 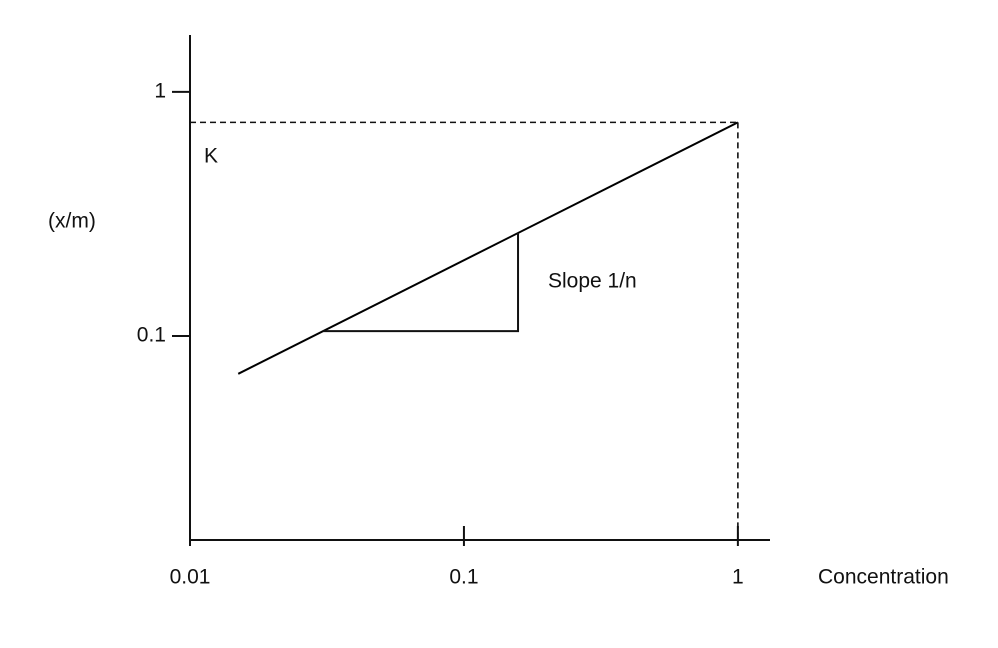 What do you see at coordinates (463, 577) in the screenshot?
I see `x-tick-label: 0.1` at bounding box center [463, 577].